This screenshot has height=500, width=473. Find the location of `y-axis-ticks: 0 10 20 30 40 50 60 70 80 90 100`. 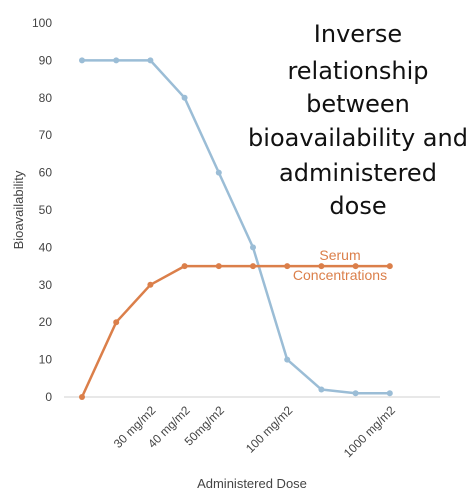

y-axis-ticks: 0 10 20 30 40 50 60 70 80 90 100 is located at coordinates (42, 210).